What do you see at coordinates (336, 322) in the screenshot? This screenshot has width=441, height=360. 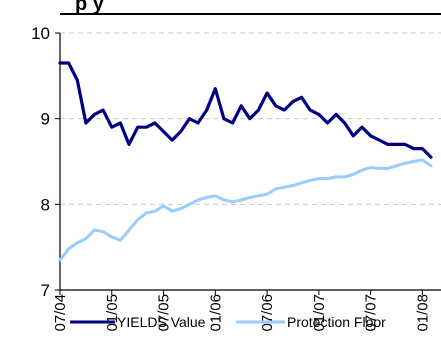 I see `legend-label-protection-floor: Protection Floor` at bounding box center [336, 322].